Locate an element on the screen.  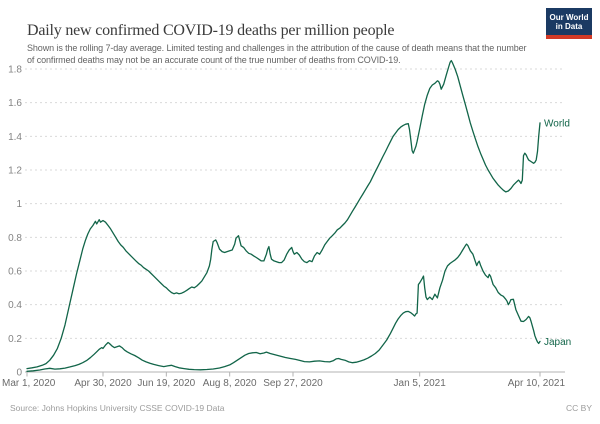
license-link: CC BY is located at coordinates (579, 408).